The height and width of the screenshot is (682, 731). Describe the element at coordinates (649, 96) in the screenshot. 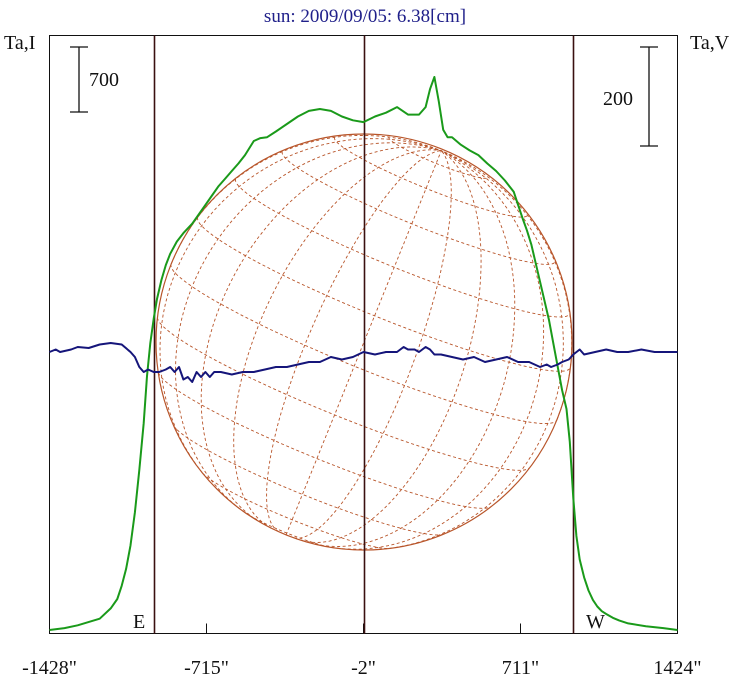

I see `right-scale-bar` at that location.